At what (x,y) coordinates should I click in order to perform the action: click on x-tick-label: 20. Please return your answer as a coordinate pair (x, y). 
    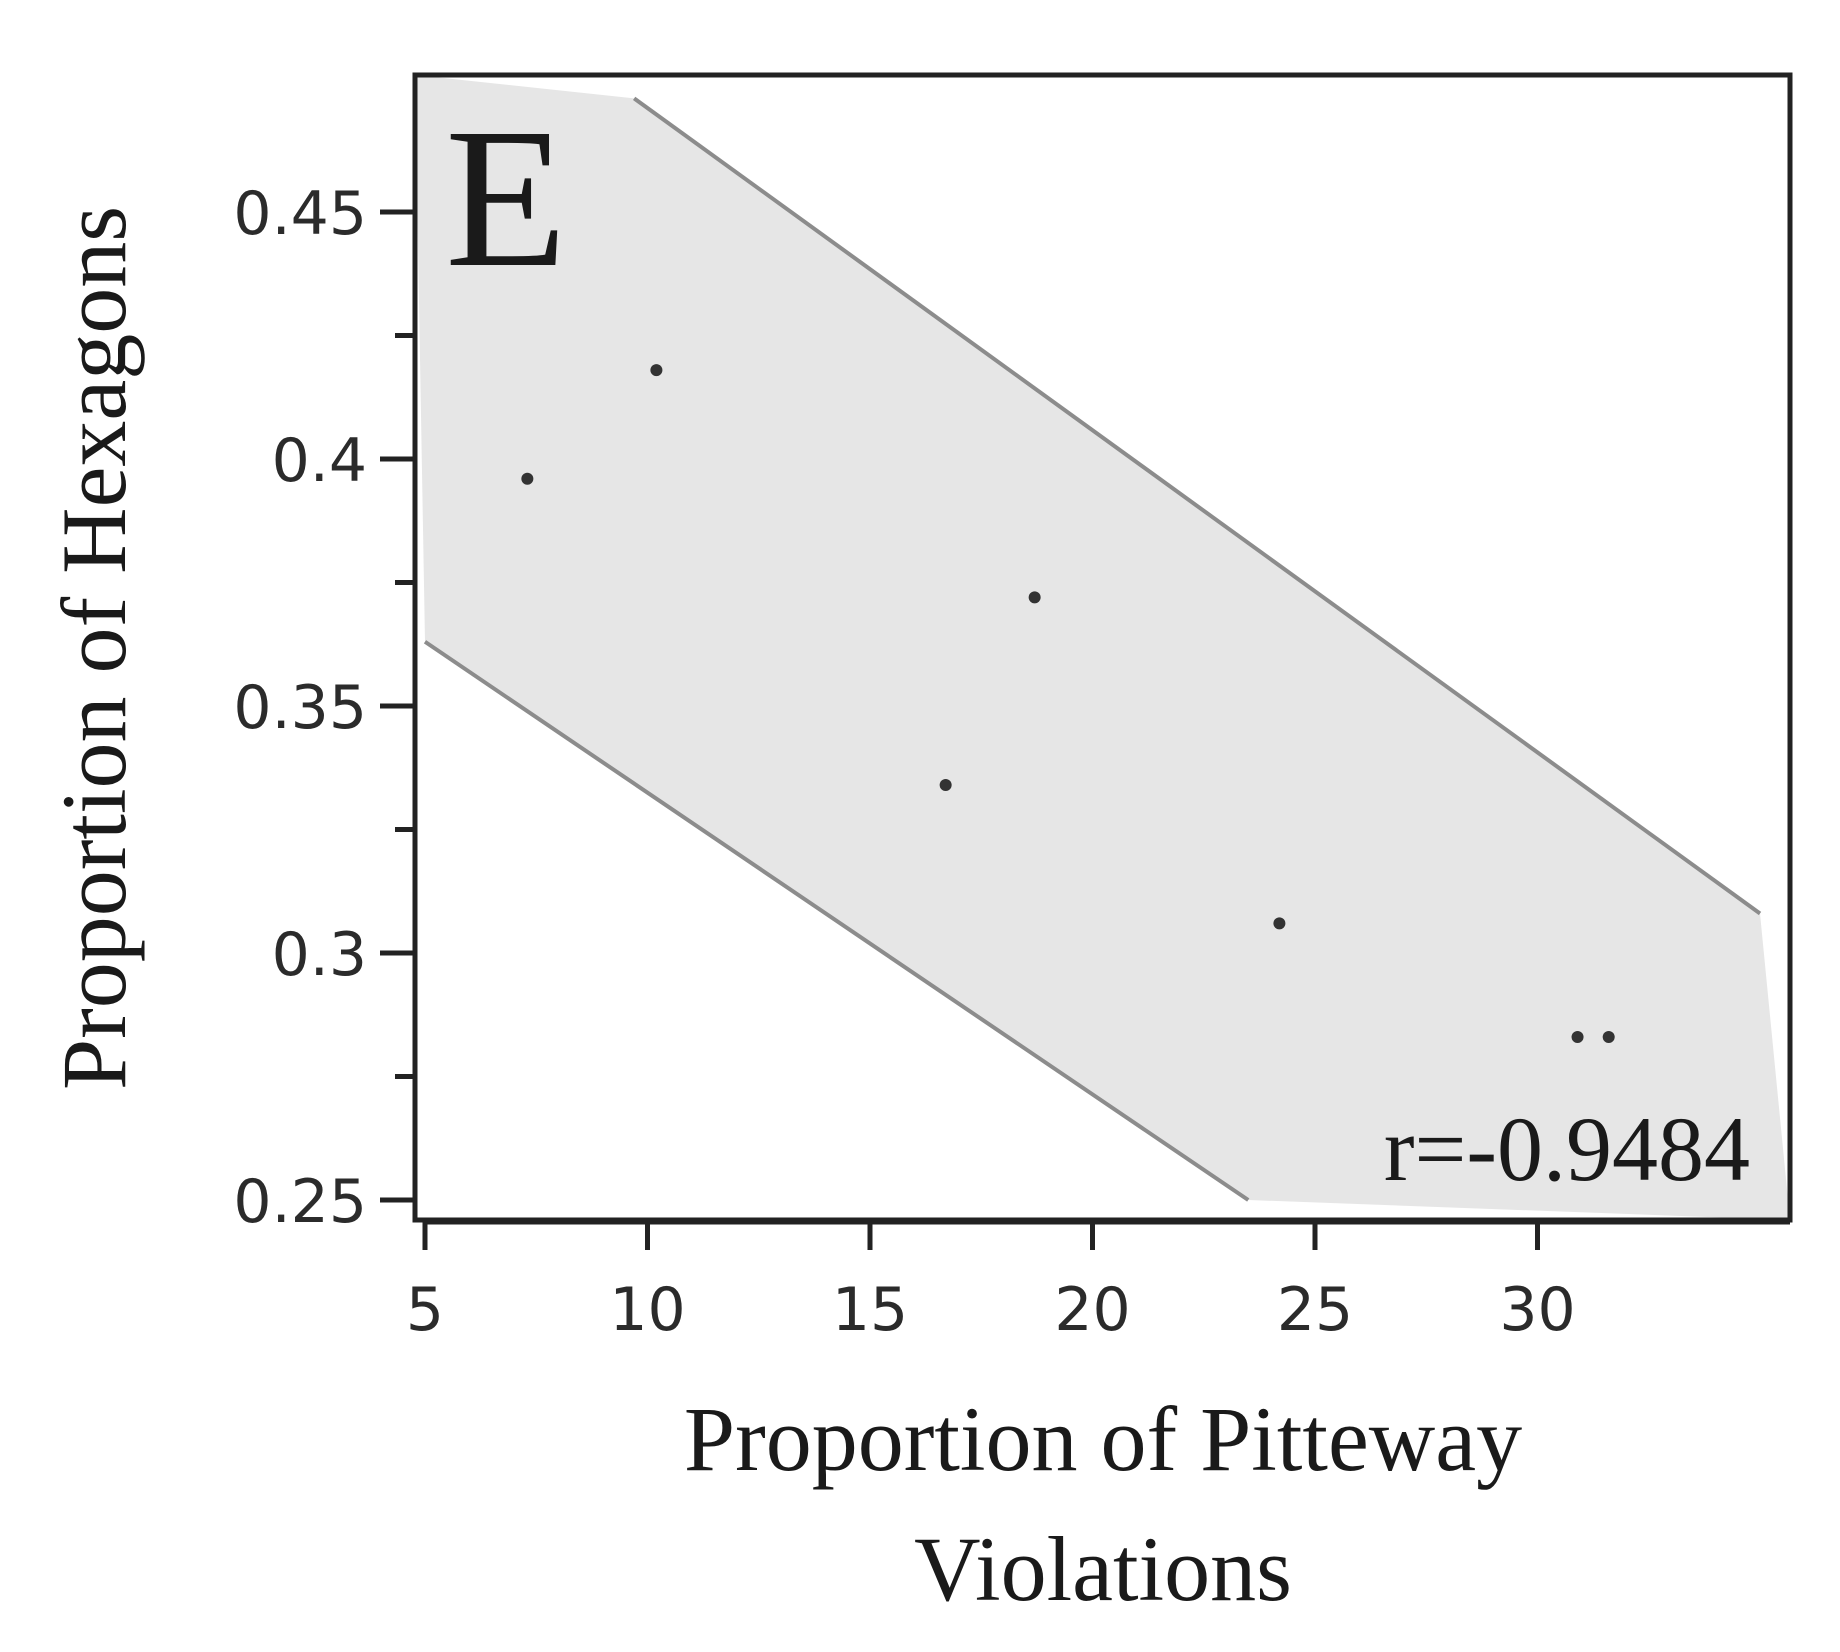
    Looking at the image, I should click on (1092, 1310).